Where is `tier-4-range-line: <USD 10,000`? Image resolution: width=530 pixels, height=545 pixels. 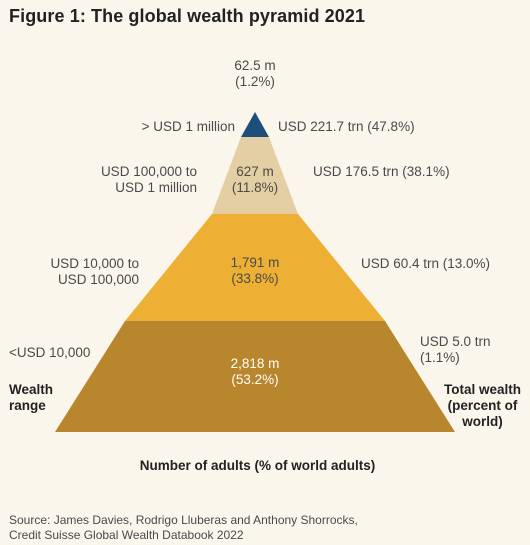
tier-4-range-line: <USD 10,000 is located at coordinates (50, 352).